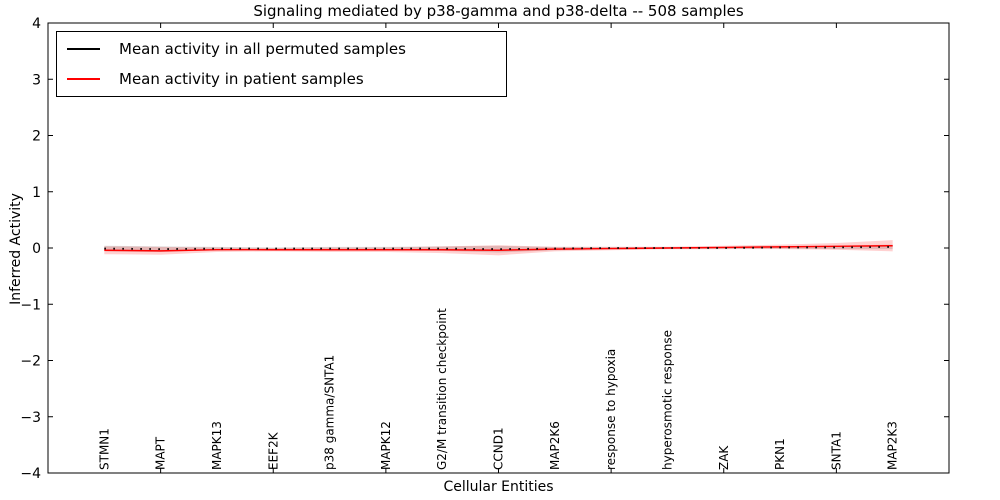 The image size is (1000, 500). Describe the element at coordinates (442, 389) in the screenshot. I see `entity-label: G2/M transition checkpoint` at that location.